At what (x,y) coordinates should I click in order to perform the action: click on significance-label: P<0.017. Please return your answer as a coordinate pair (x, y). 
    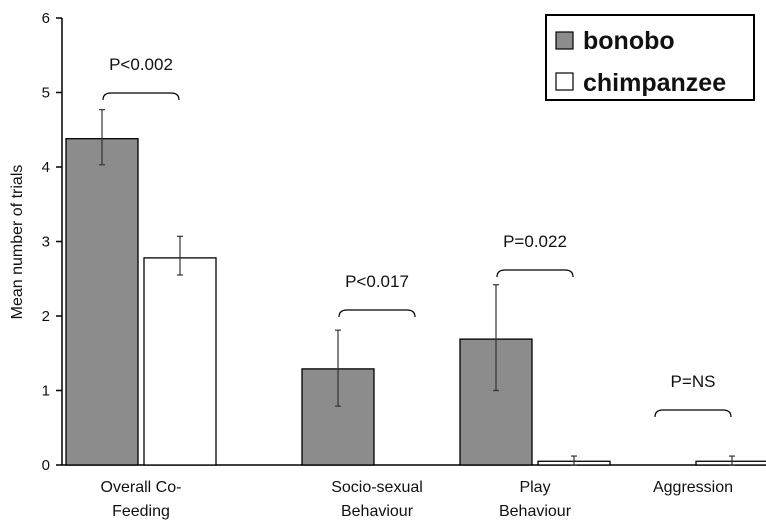
    Looking at the image, I should click on (377, 281).